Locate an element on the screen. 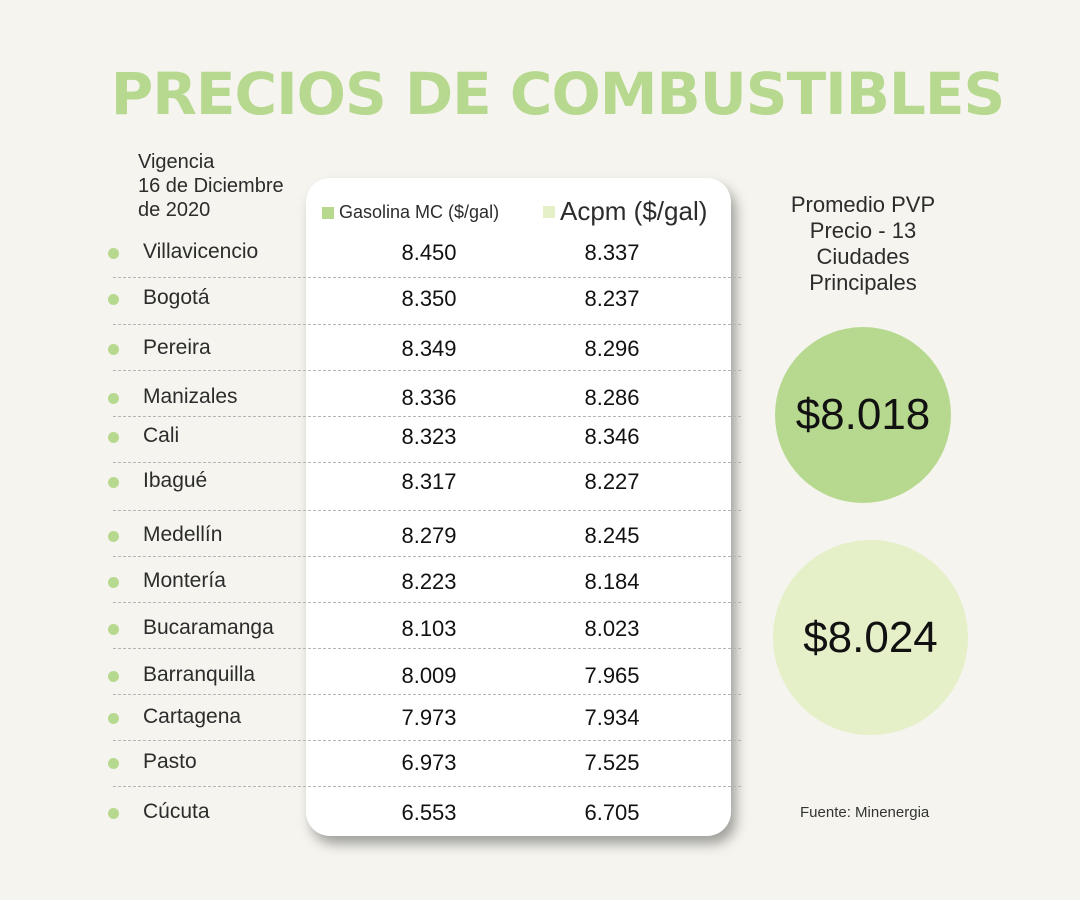  city-name: Barranquilla is located at coordinates (199, 674).